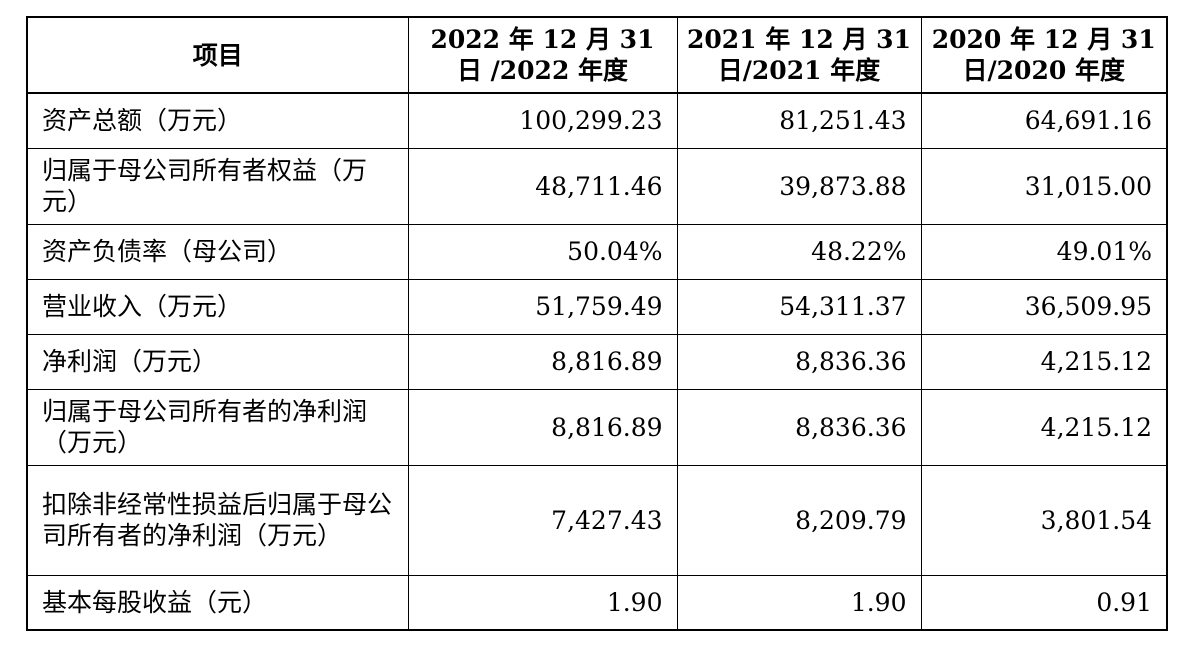 This screenshot has width=1202, height=646. What do you see at coordinates (217, 251) in the screenshot?
I see `row-label: 资产负债率（母公司）` at bounding box center [217, 251].